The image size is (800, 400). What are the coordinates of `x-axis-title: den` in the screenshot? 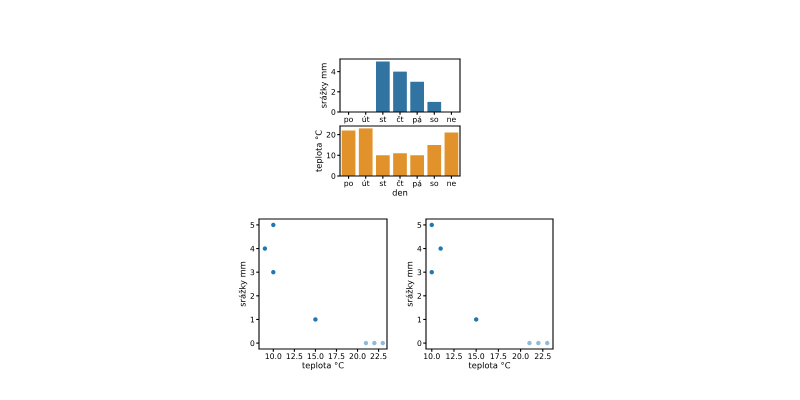 It's located at (400, 192).